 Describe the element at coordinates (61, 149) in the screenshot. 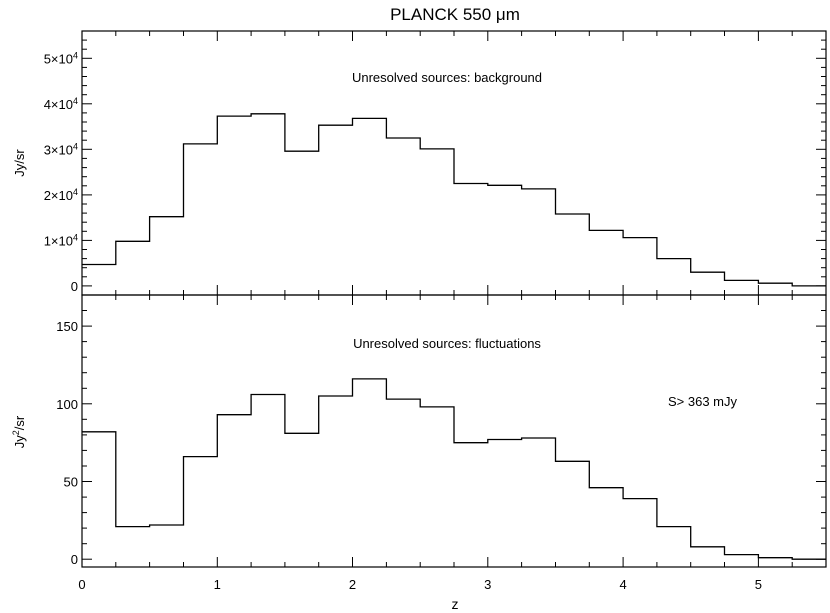

I see `y-tick-label: 3×10⁴` at that location.